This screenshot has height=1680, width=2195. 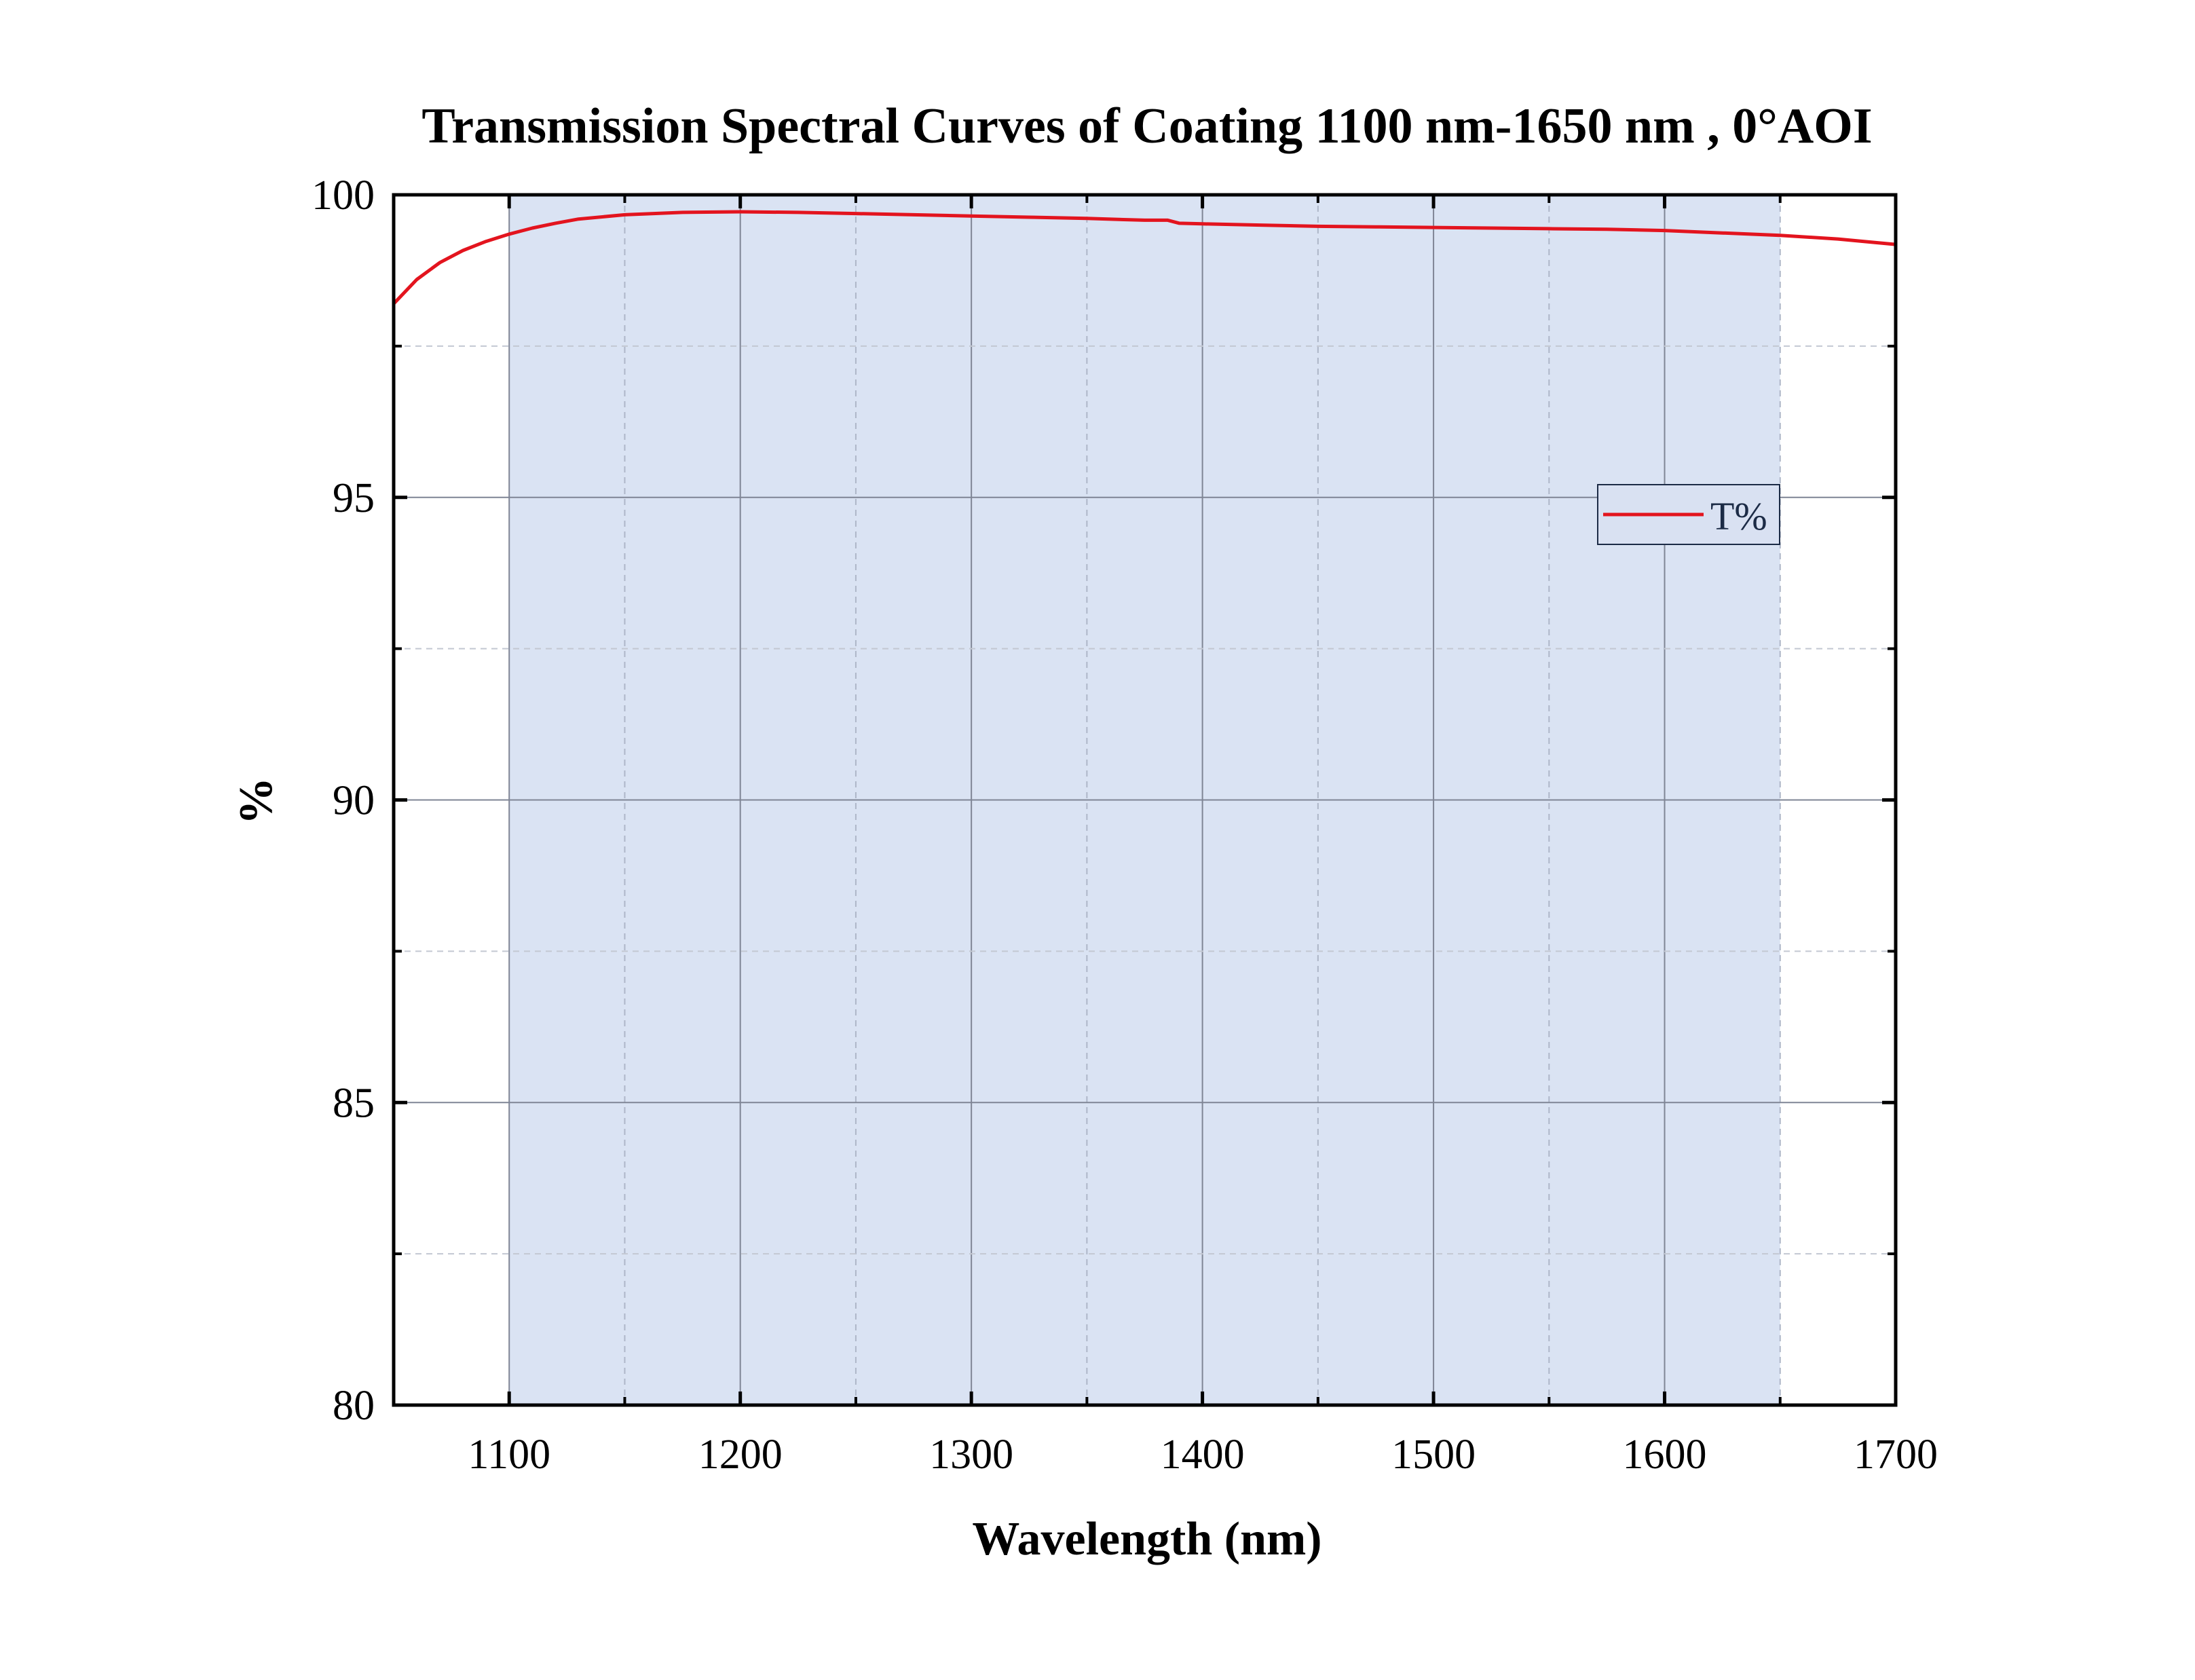 I want to click on series-line-t-percent, so click(x=1144, y=258).